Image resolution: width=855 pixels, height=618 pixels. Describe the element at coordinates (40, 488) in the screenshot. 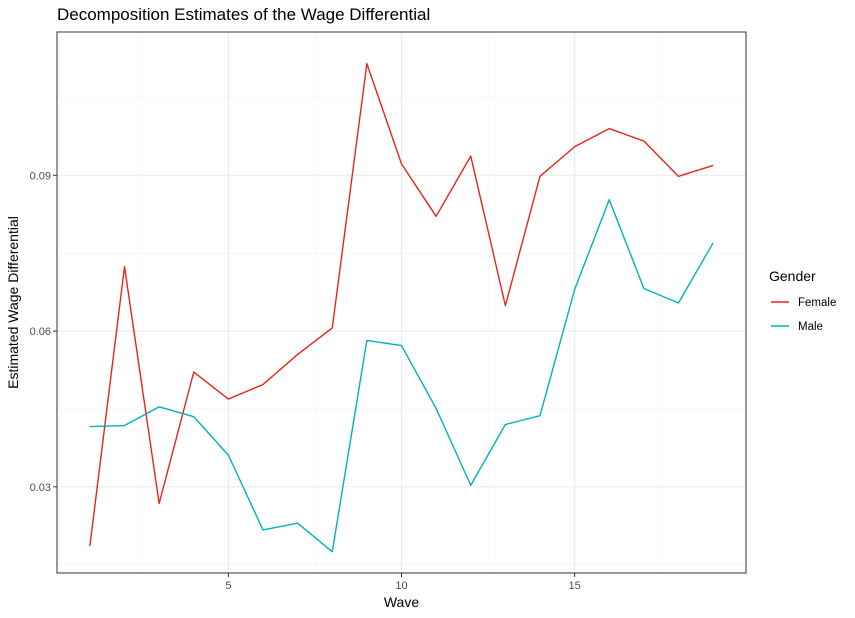

I see `y-tick-label: 0.03` at that location.